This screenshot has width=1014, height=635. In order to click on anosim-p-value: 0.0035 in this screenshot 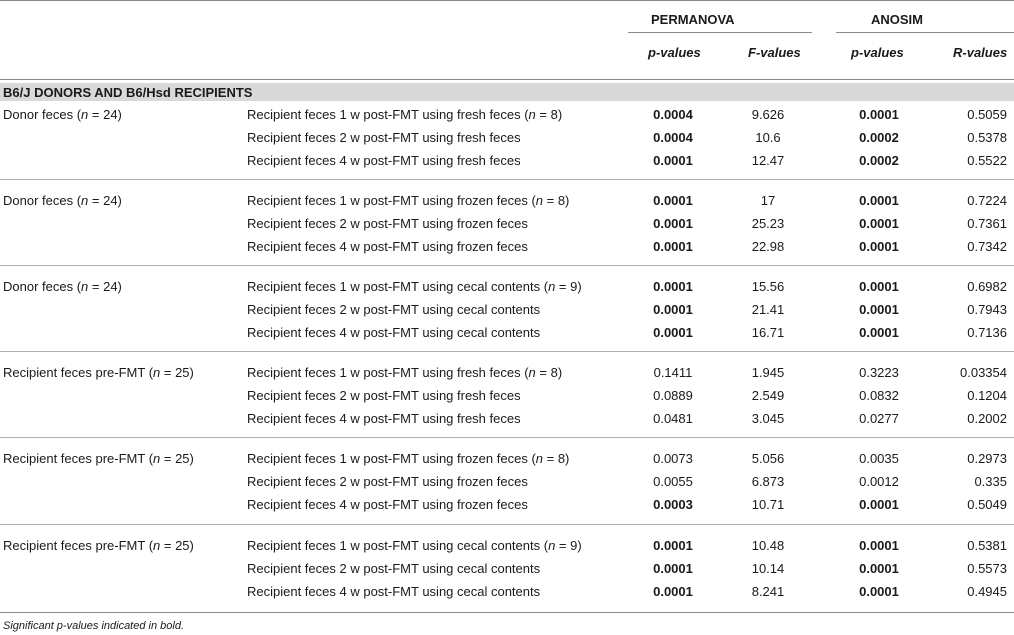, I will do `click(879, 458)`.